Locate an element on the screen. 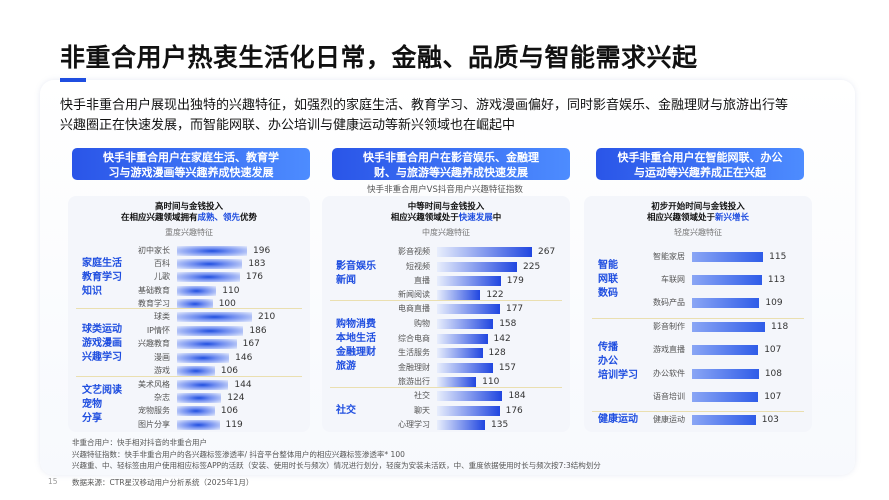  bar-value: 124 is located at coordinates (236, 398).